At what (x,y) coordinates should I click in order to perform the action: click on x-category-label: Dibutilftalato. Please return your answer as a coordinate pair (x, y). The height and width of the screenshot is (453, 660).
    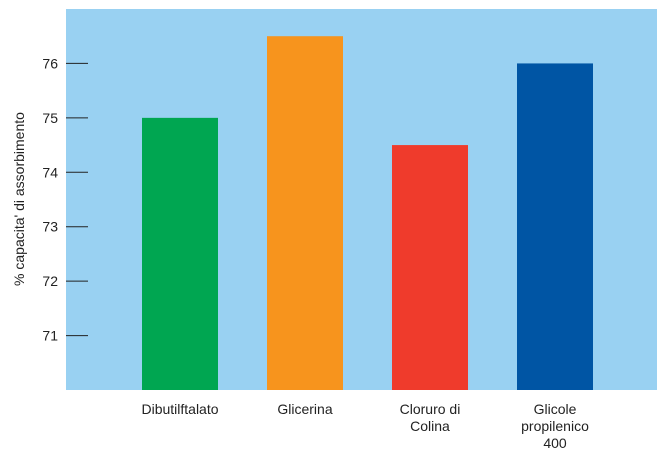
    Looking at the image, I should click on (179, 409).